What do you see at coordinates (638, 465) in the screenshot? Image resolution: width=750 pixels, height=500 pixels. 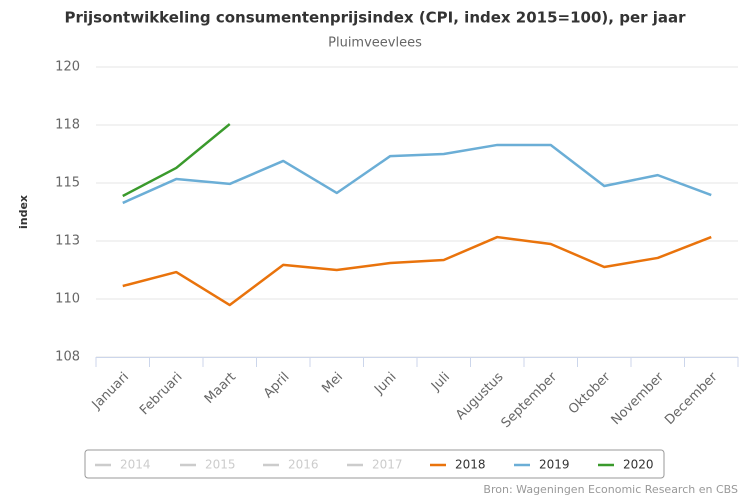 I see `legend-label: 2020` at bounding box center [638, 465].